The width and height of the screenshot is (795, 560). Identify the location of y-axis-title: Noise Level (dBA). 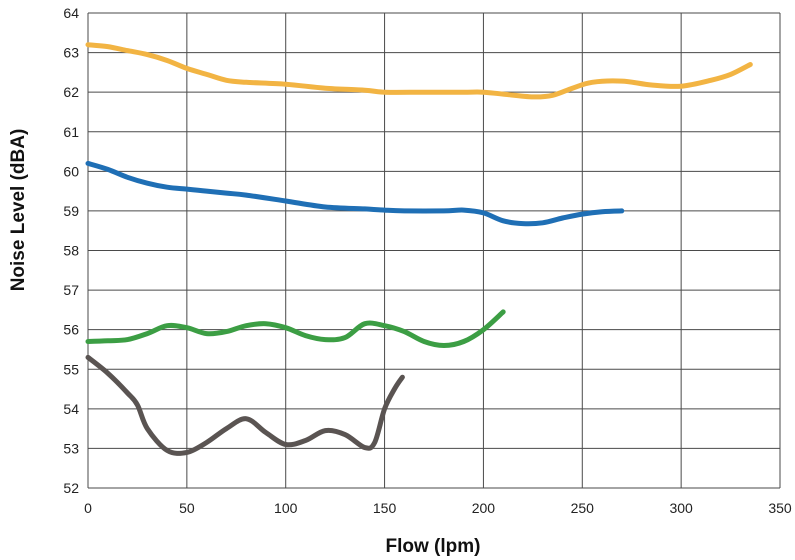
(18, 210).